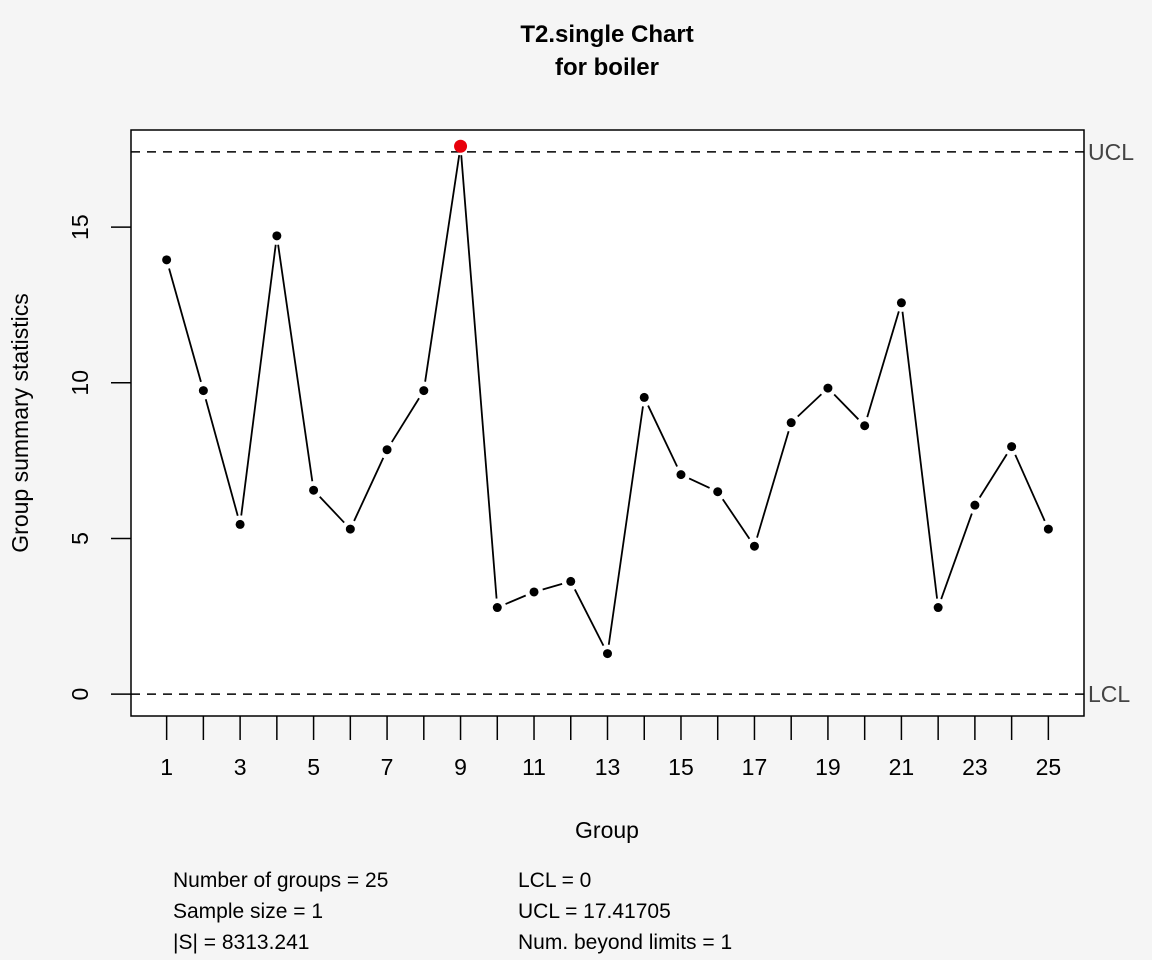 Image resolution: width=1152 pixels, height=960 pixels. What do you see at coordinates (80, 227) in the screenshot?
I see `y-tick-label-15: 15` at bounding box center [80, 227].